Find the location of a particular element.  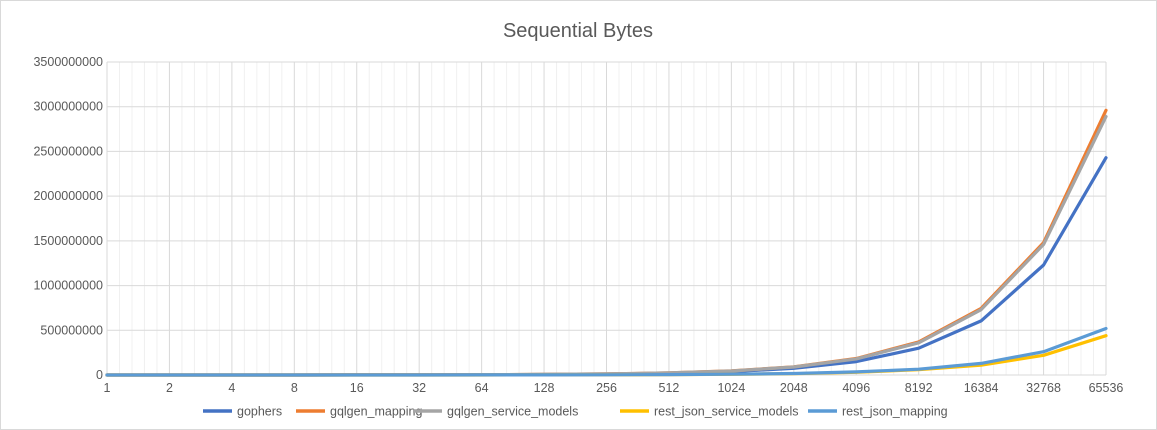

x-tick-label: 4096 is located at coordinates (856, 388).